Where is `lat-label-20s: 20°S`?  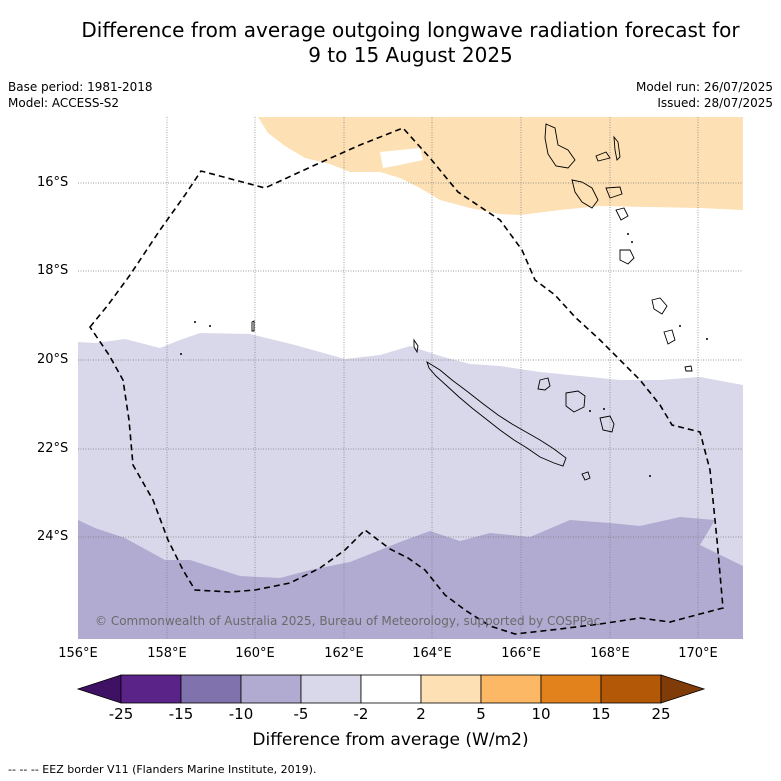
lat-label-20s: 20°S is located at coordinates (53, 359).